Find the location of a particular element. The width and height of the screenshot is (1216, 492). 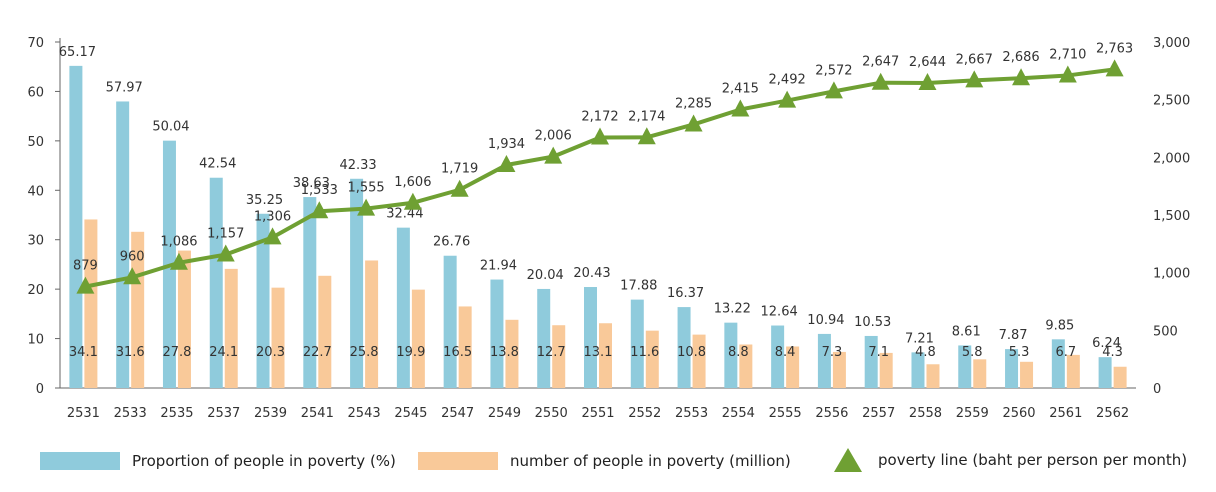

legend-label-poverty-line: poverty line (baht per person per month) is located at coordinates (1033, 460).